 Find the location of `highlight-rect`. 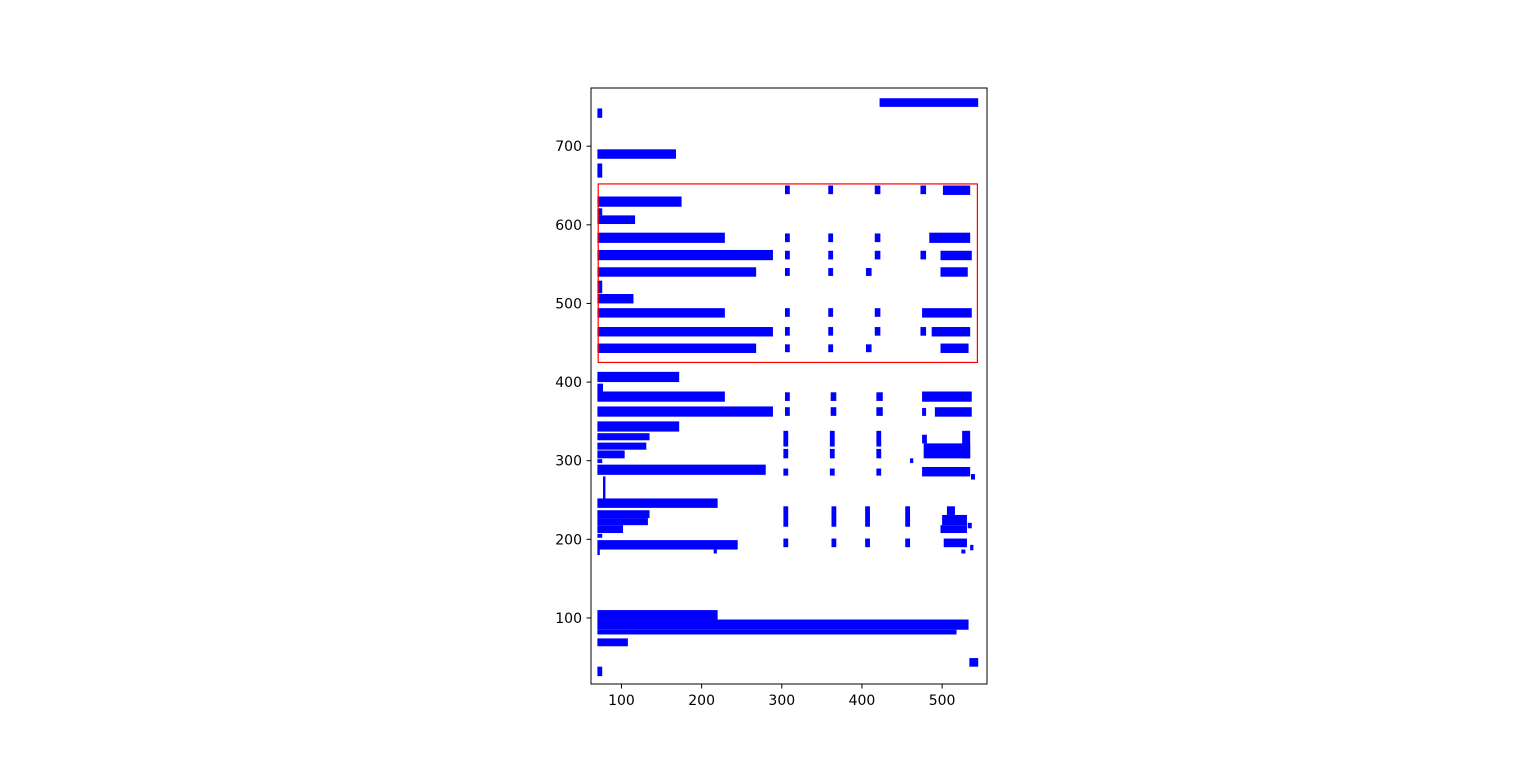

highlight-rect is located at coordinates (787, 273).